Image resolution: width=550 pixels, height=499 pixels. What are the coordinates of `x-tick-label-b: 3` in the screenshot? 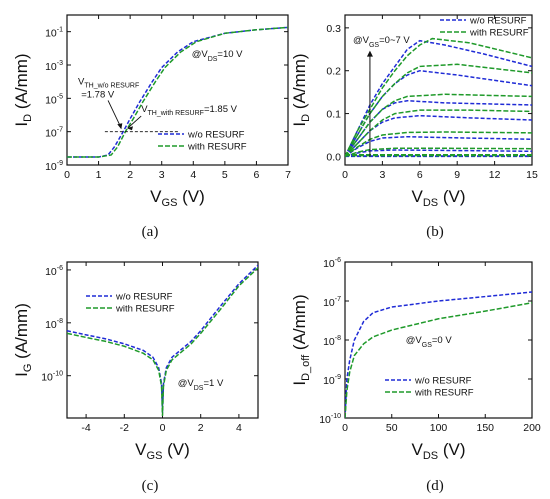 It's located at (382, 175).